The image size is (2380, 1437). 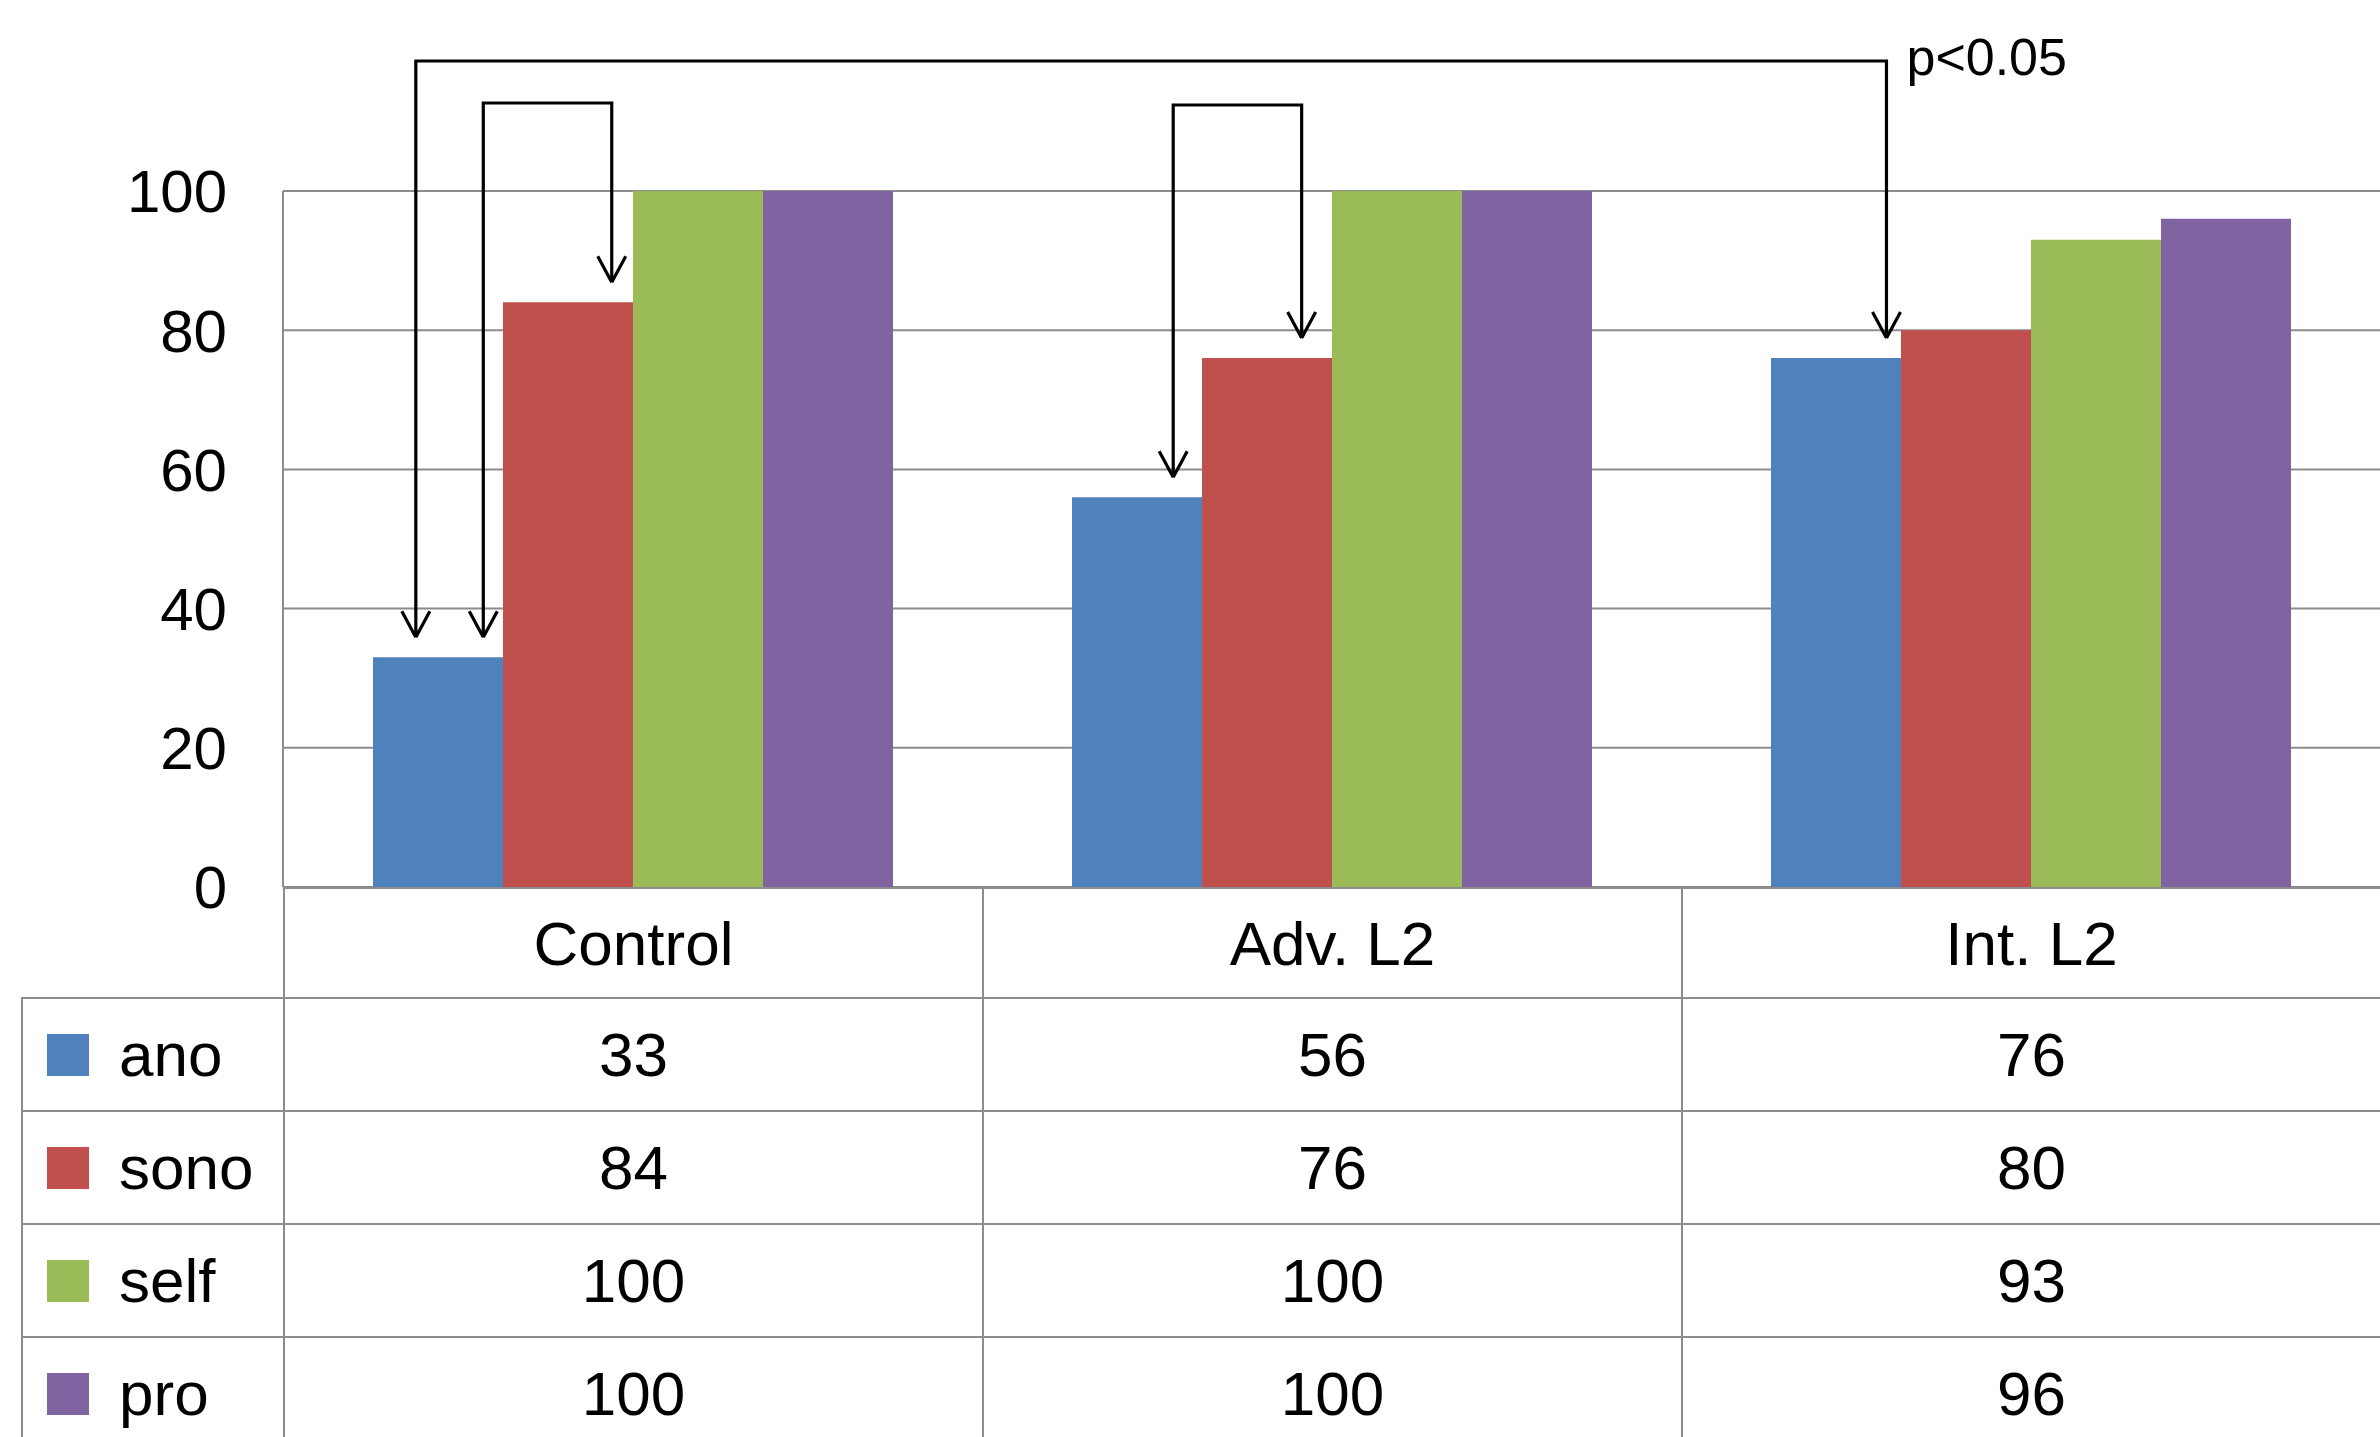 What do you see at coordinates (632, 942) in the screenshot?
I see `x-tick-label: Control` at bounding box center [632, 942].